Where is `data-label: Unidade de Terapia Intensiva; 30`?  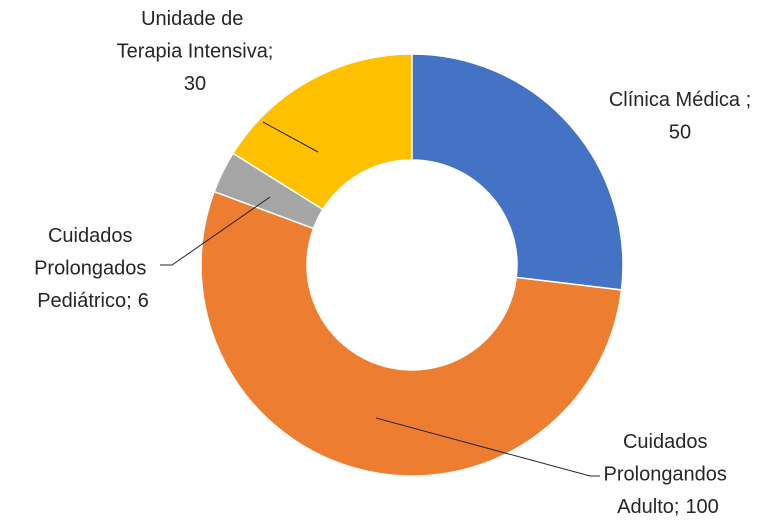 data-label: Unidade de Terapia Intensiva; 30 is located at coordinates (195, 51).